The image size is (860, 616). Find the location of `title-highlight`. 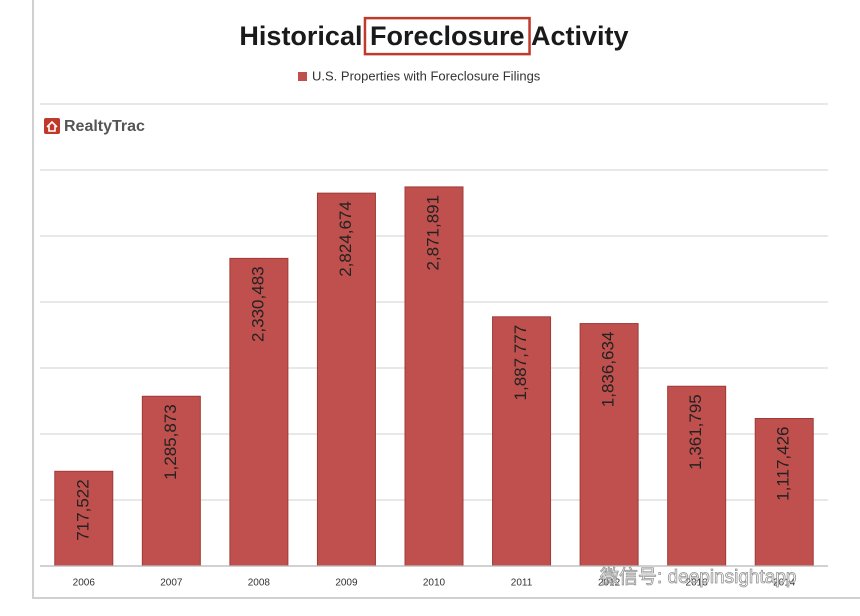

title-highlight is located at coordinates (447, 36).